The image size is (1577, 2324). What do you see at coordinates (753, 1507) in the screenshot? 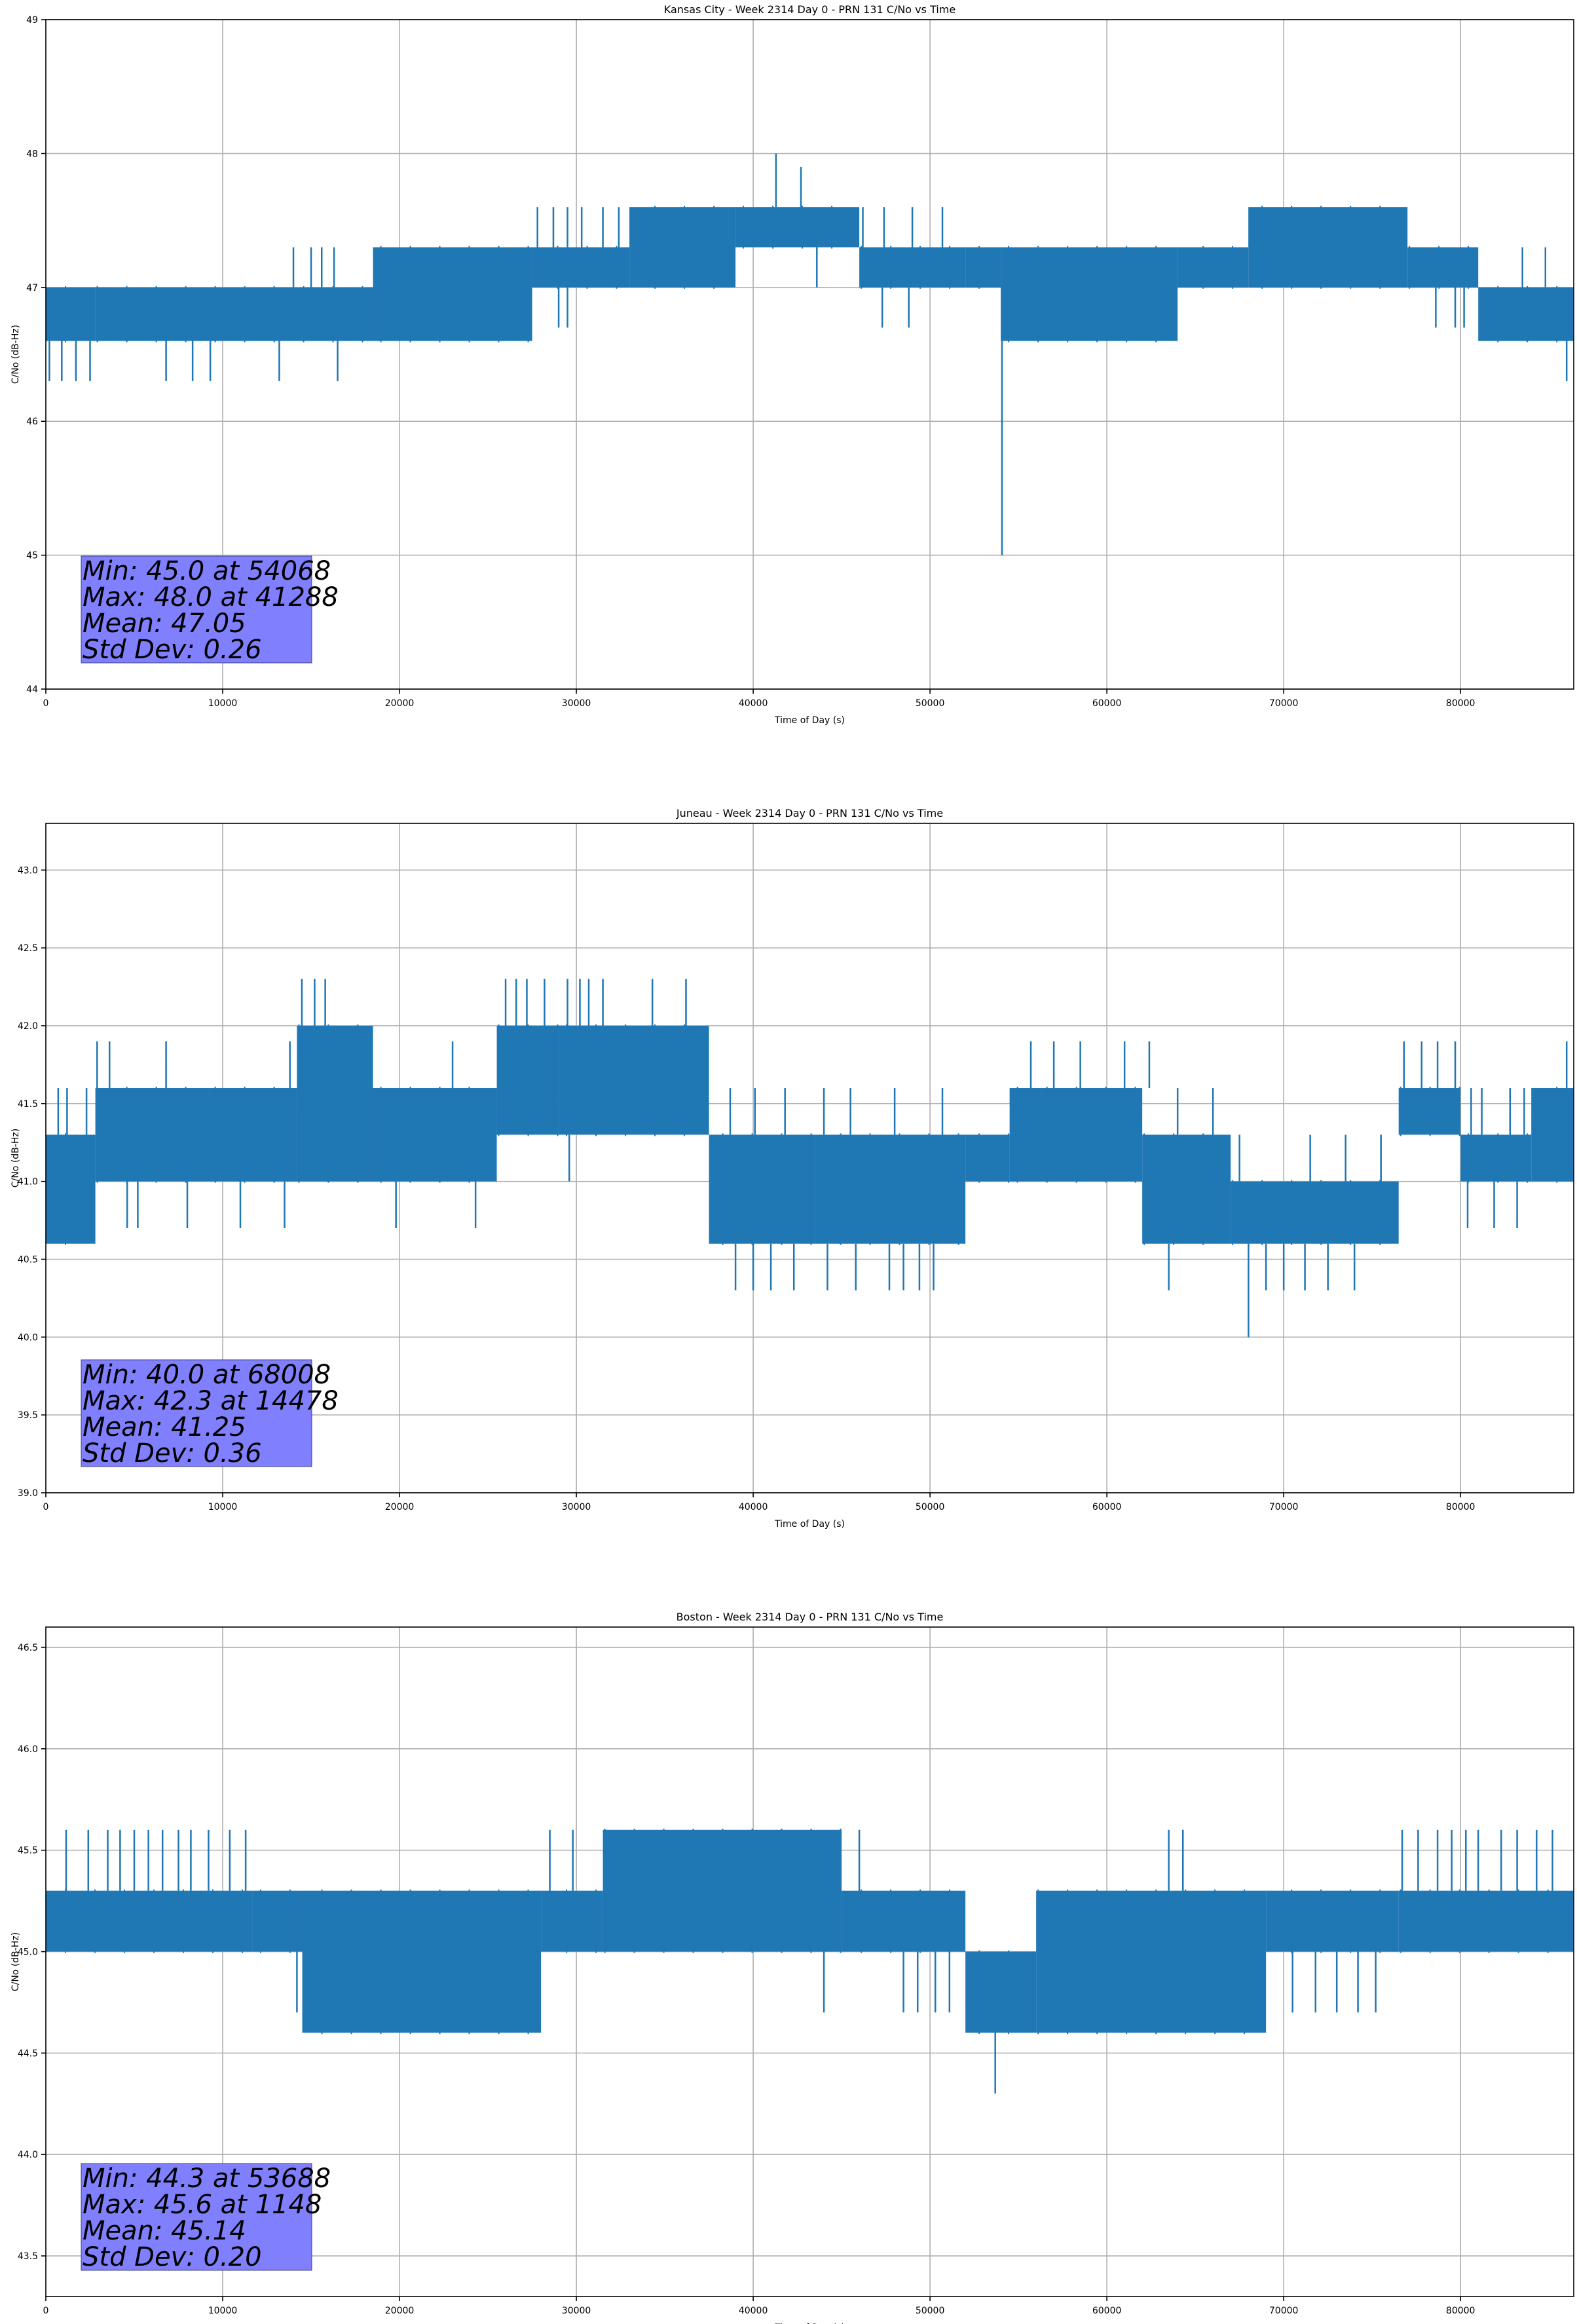
I see `x-tick-label: 40000` at bounding box center [753, 1507].